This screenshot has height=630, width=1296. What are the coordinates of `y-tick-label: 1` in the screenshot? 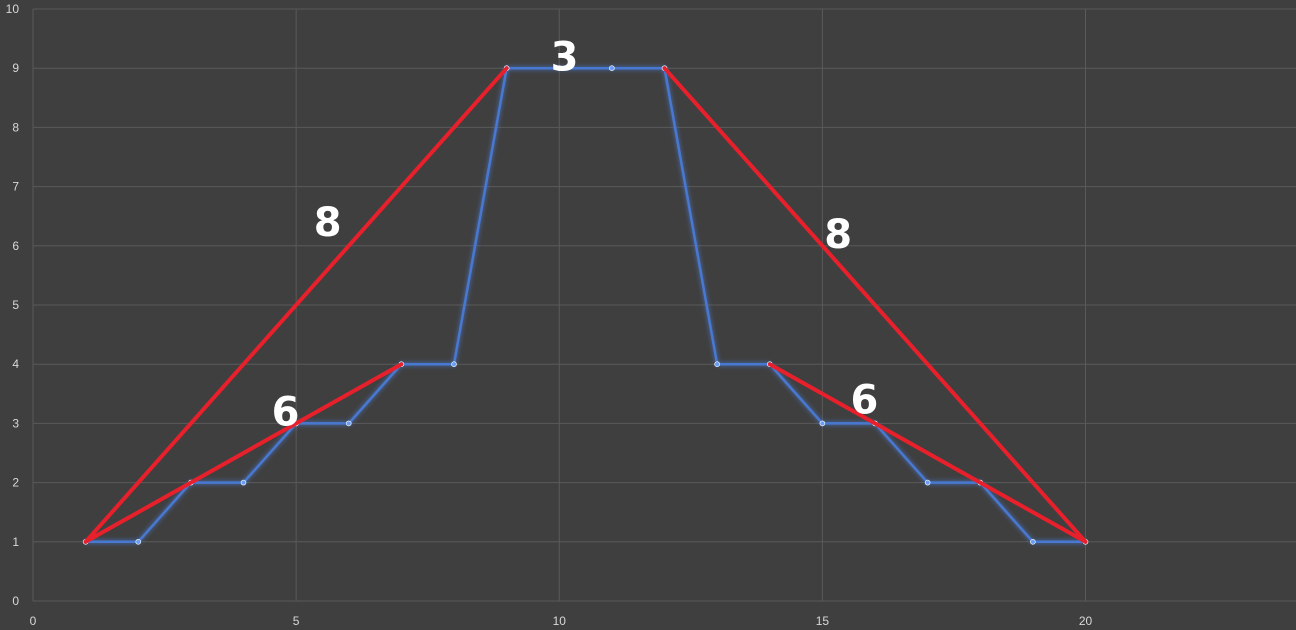 It's located at (15, 542).